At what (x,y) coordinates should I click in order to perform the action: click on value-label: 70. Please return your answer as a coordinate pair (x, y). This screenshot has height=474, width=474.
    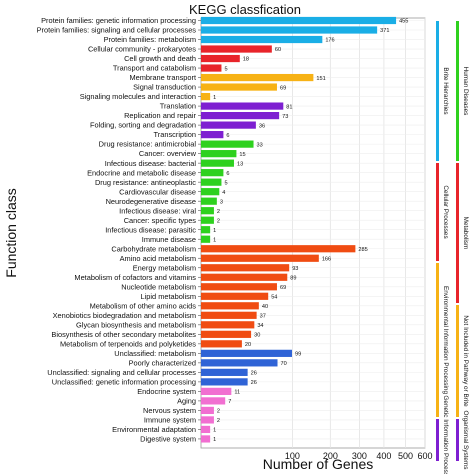
    Looking at the image, I should click on (284, 364).